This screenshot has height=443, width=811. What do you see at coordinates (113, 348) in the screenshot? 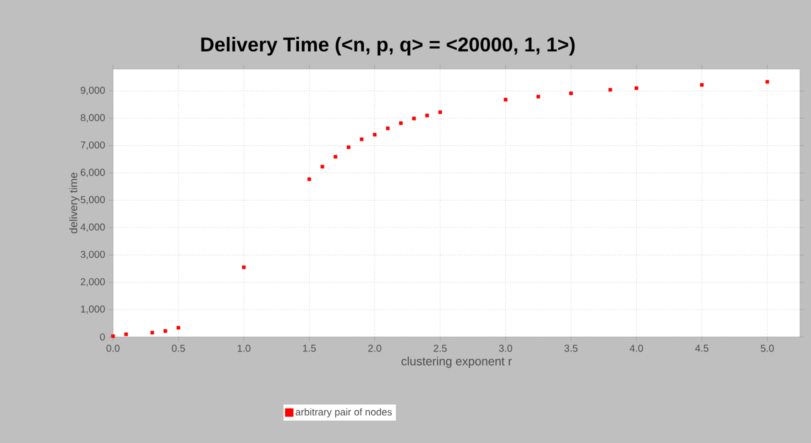
I see `x-tick-label: 0.0` at bounding box center [113, 348].